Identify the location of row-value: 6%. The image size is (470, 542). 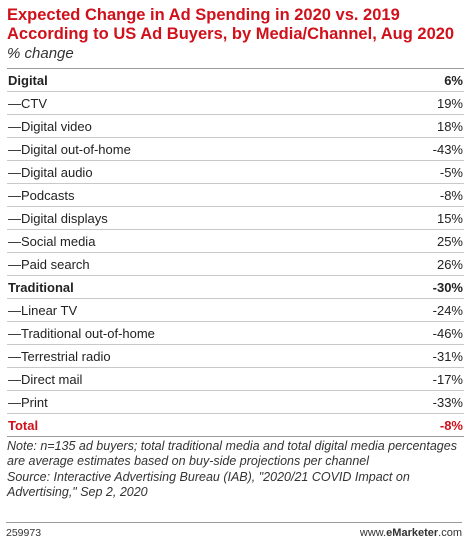
(453, 80).